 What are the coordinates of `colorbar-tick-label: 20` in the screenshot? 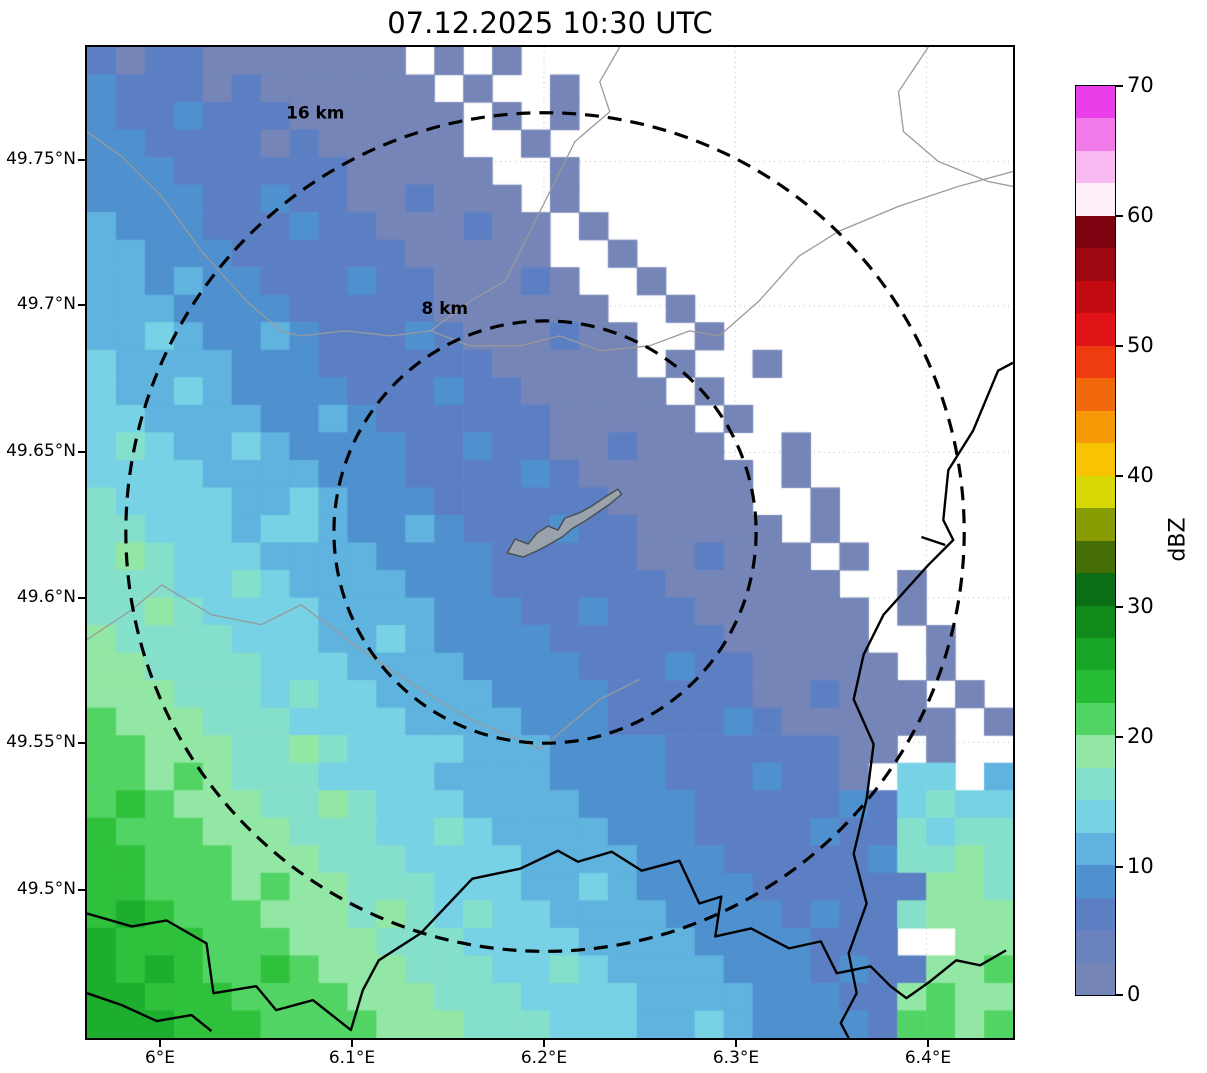 It's located at (1140, 736).